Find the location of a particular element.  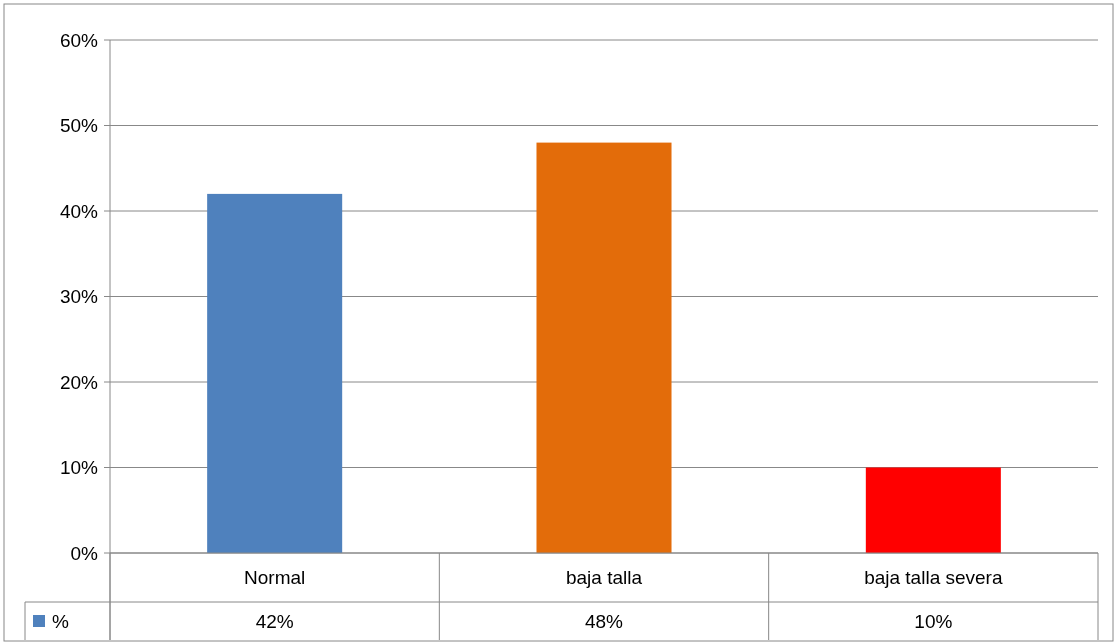

y-tick-label: 60% is located at coordinates (79, 40).